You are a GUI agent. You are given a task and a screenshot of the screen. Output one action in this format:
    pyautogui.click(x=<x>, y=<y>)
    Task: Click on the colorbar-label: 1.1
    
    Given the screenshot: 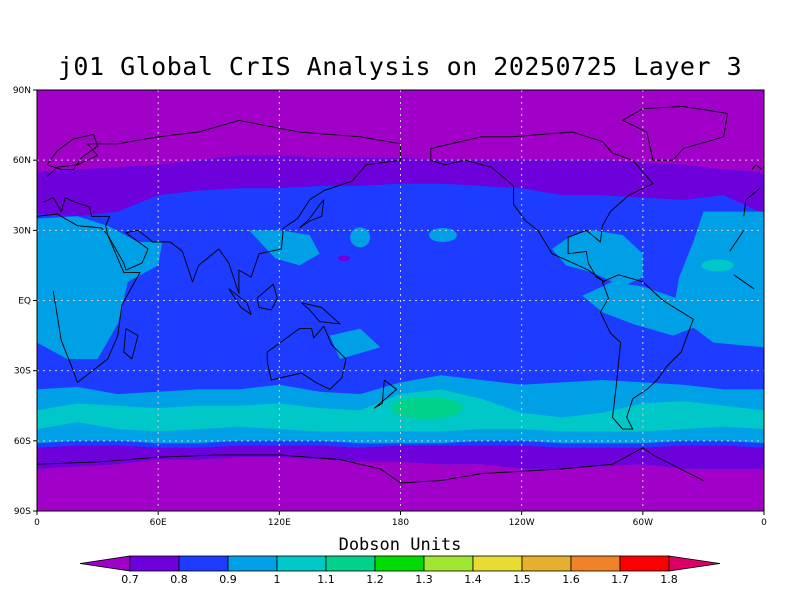 What is the action you would take?
    pyautogui.click(x=326, y=579)
    